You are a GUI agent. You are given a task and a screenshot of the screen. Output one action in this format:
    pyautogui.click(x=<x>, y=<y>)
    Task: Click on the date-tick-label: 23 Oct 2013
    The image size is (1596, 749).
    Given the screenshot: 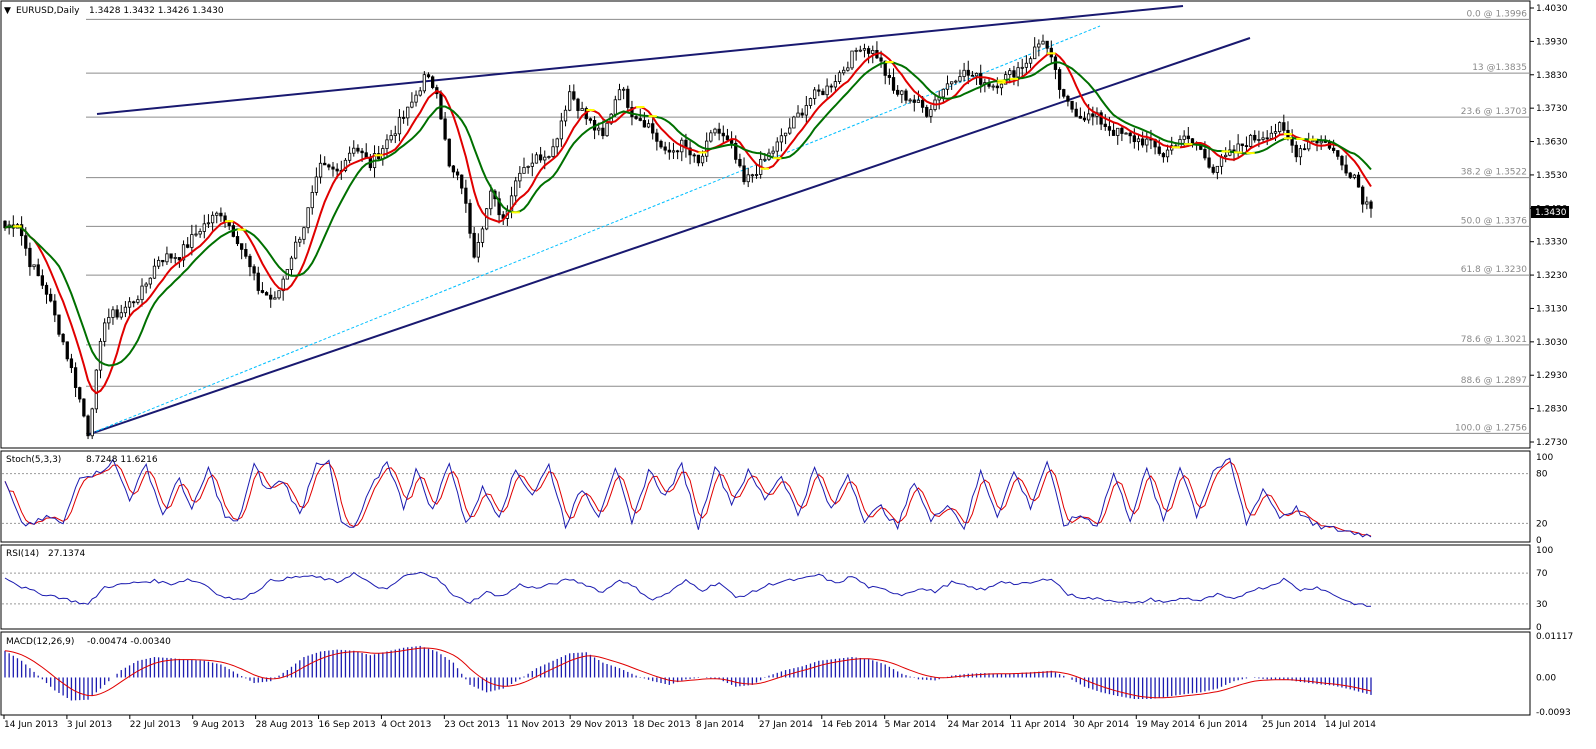 What is the action you would take?
    pyautogui.click(x=472, y=725)
    